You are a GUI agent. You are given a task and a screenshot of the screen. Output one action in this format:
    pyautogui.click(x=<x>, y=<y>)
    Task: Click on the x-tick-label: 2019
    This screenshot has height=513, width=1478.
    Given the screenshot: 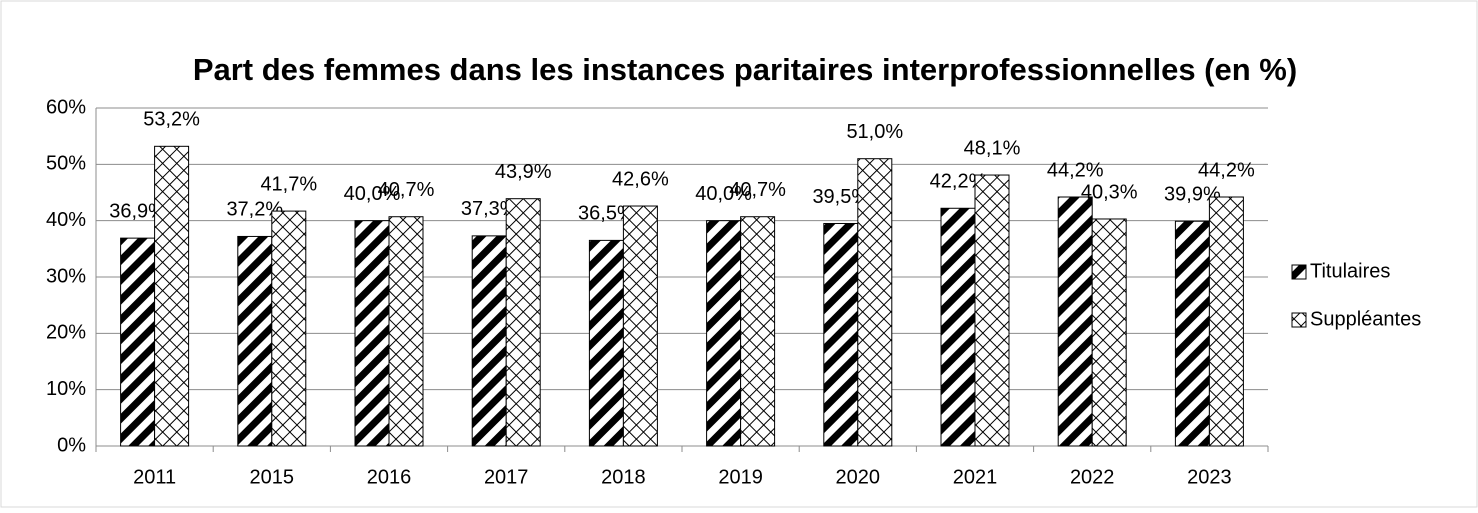 What is the action you would take?
    pyautogui.click(x=740, y=477)
    